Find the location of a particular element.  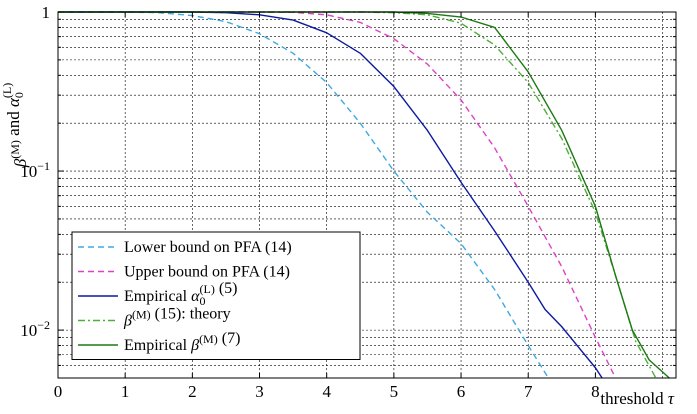

legend-label: Lower bound on PFA (14) is located at coordinates (208, 247).